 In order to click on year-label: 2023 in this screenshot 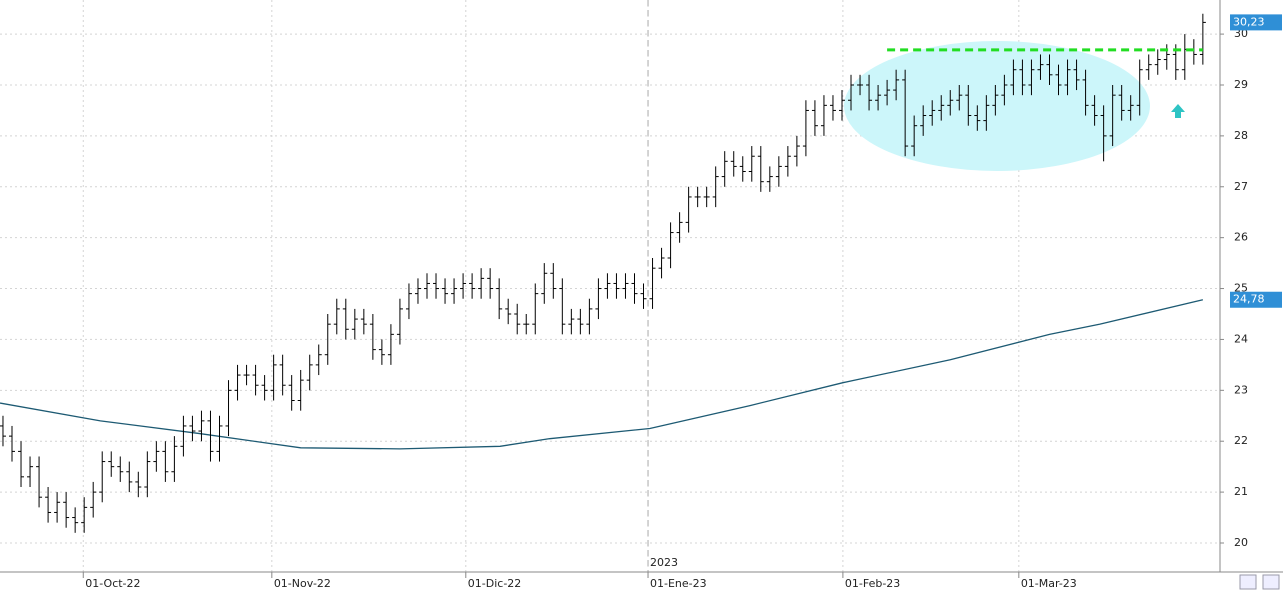, I will do `click(664, 562)`.